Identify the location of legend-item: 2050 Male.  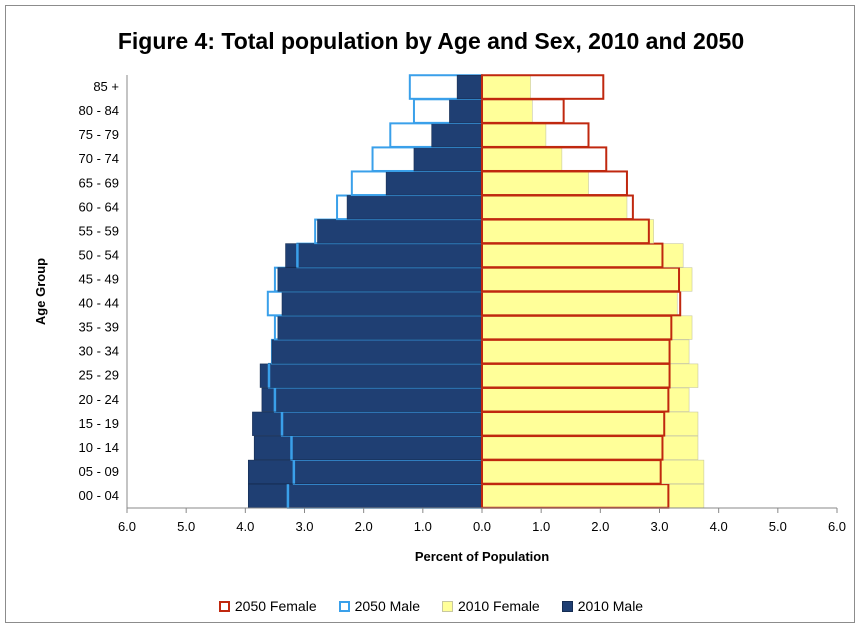
(379, 606).